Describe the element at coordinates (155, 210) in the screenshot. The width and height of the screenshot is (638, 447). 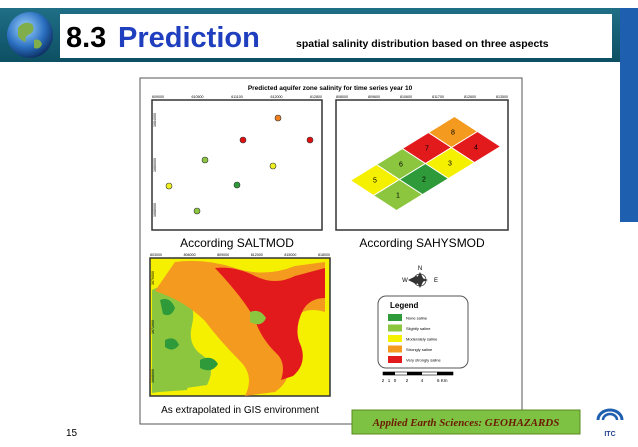
I see `y-tick-label: 1688000` at that location.